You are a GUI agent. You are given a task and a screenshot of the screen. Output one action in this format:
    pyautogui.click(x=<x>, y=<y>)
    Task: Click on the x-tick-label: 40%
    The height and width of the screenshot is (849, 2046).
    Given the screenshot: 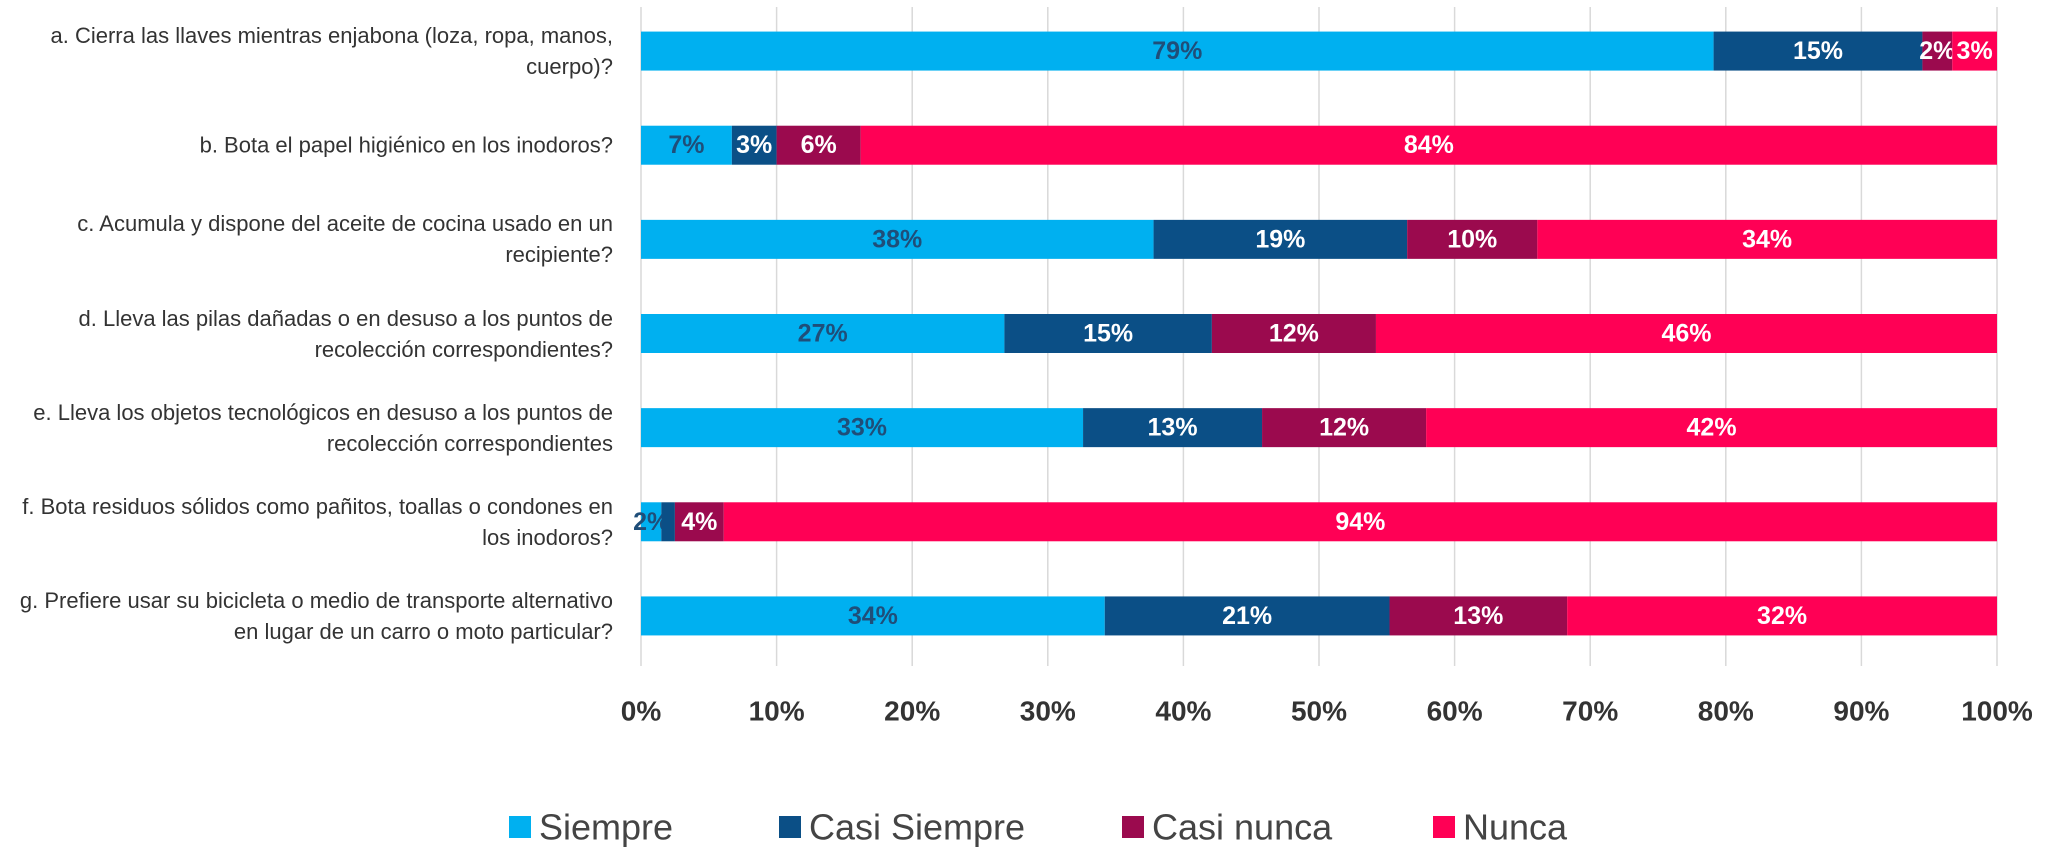 What is the action you would take?
    pyautogui.click(x=1183, y=711)
    